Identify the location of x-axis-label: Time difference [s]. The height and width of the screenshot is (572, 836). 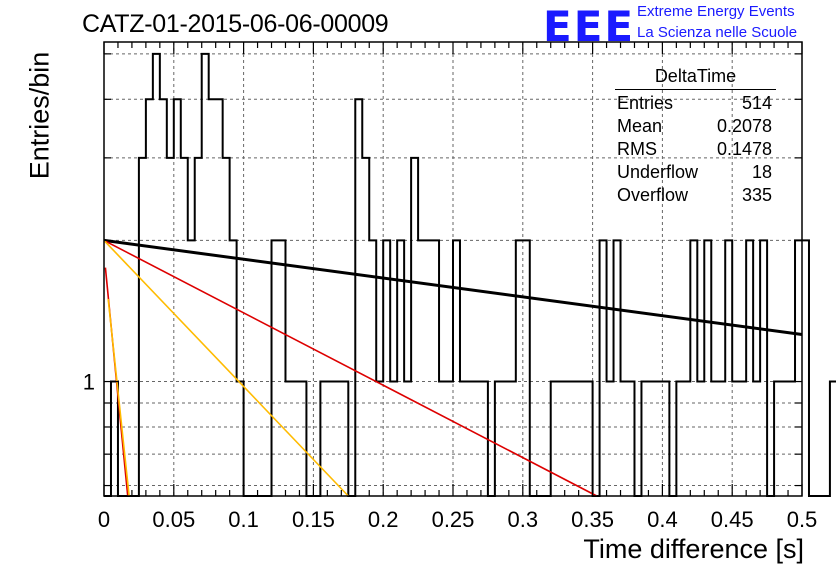
(693, 549).